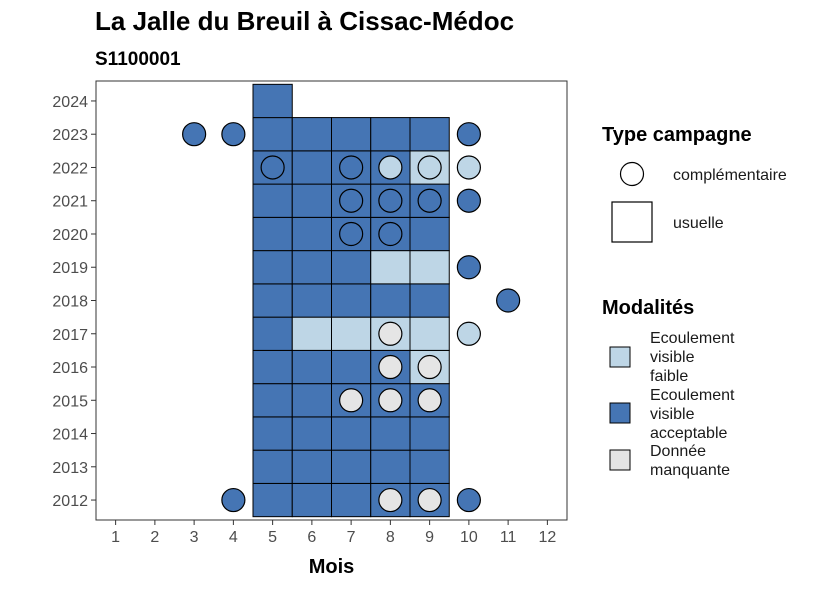 The width and height of the screenshot is (826, 590). What do you see at coordinates (70, 135) in the screenshot?
I see `y-tick-label: 2023` at bounding box center [70, 135].